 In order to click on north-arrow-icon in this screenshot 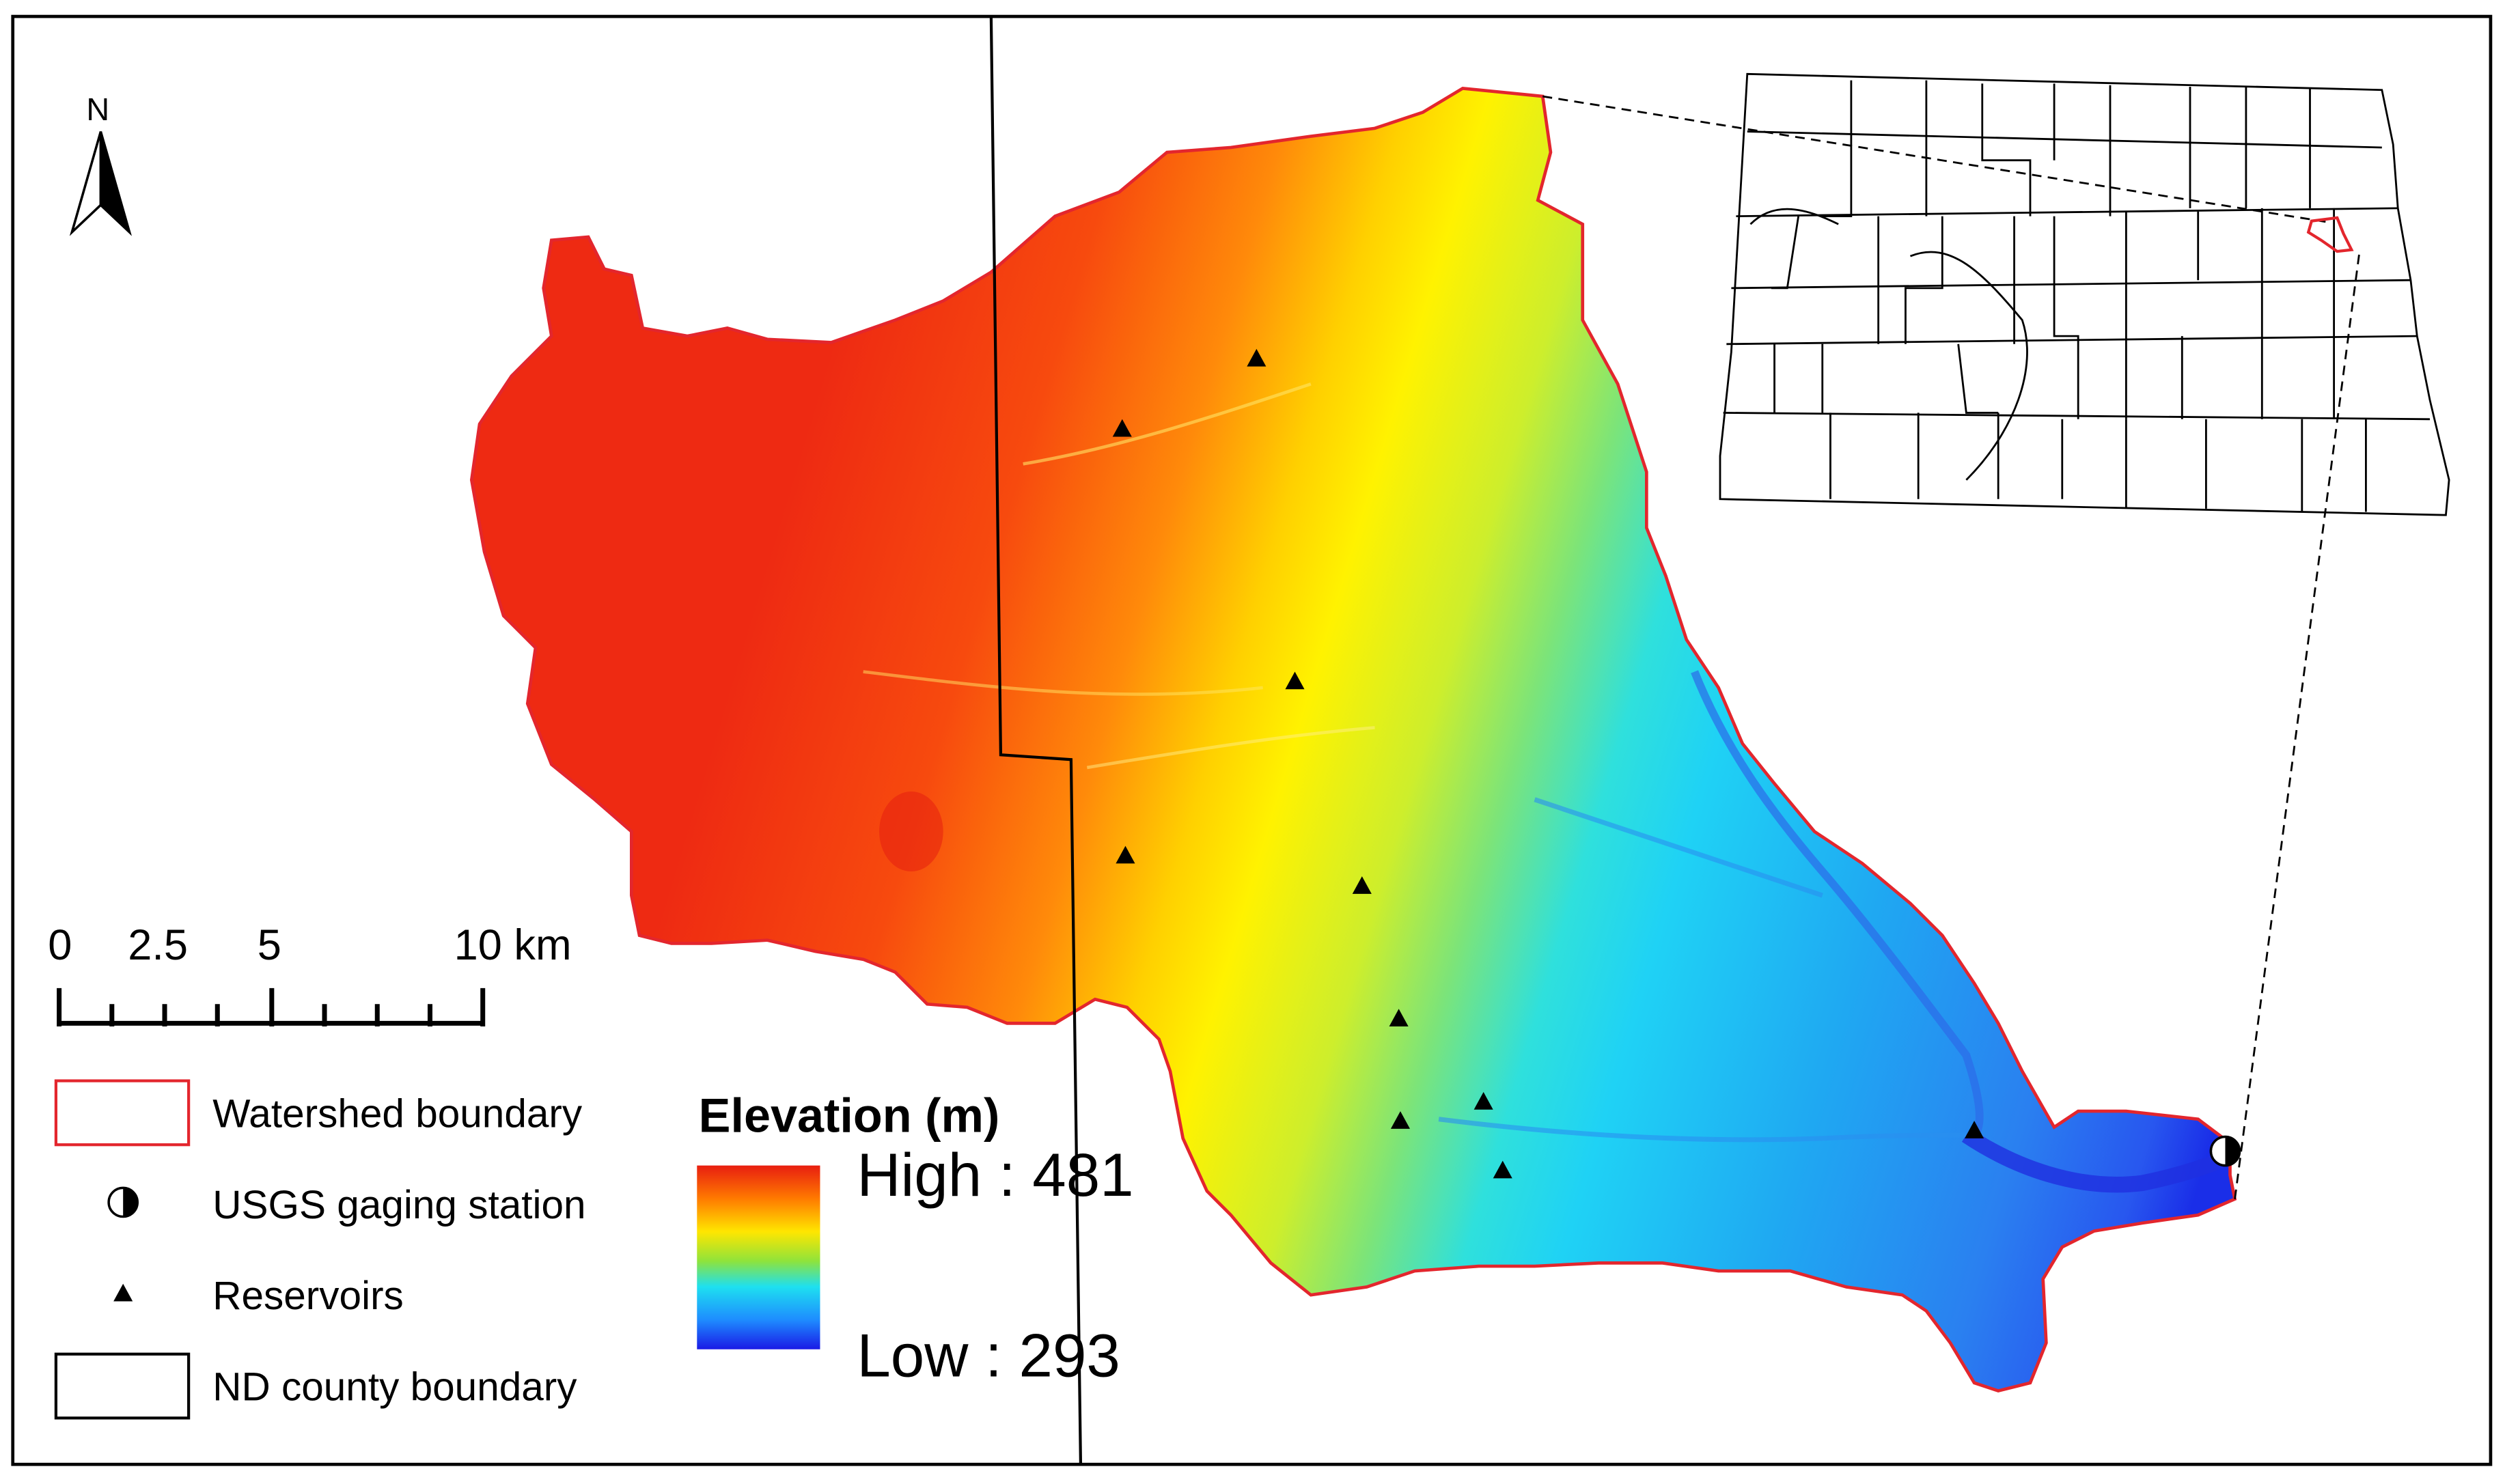, I will do `click(100, 183)`.